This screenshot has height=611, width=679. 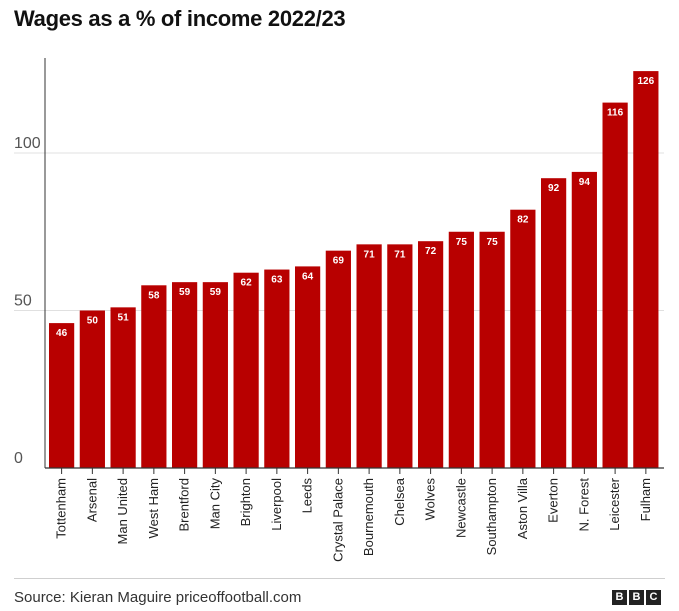 I want to click on data-label: 62, so click(x=247, y=283).